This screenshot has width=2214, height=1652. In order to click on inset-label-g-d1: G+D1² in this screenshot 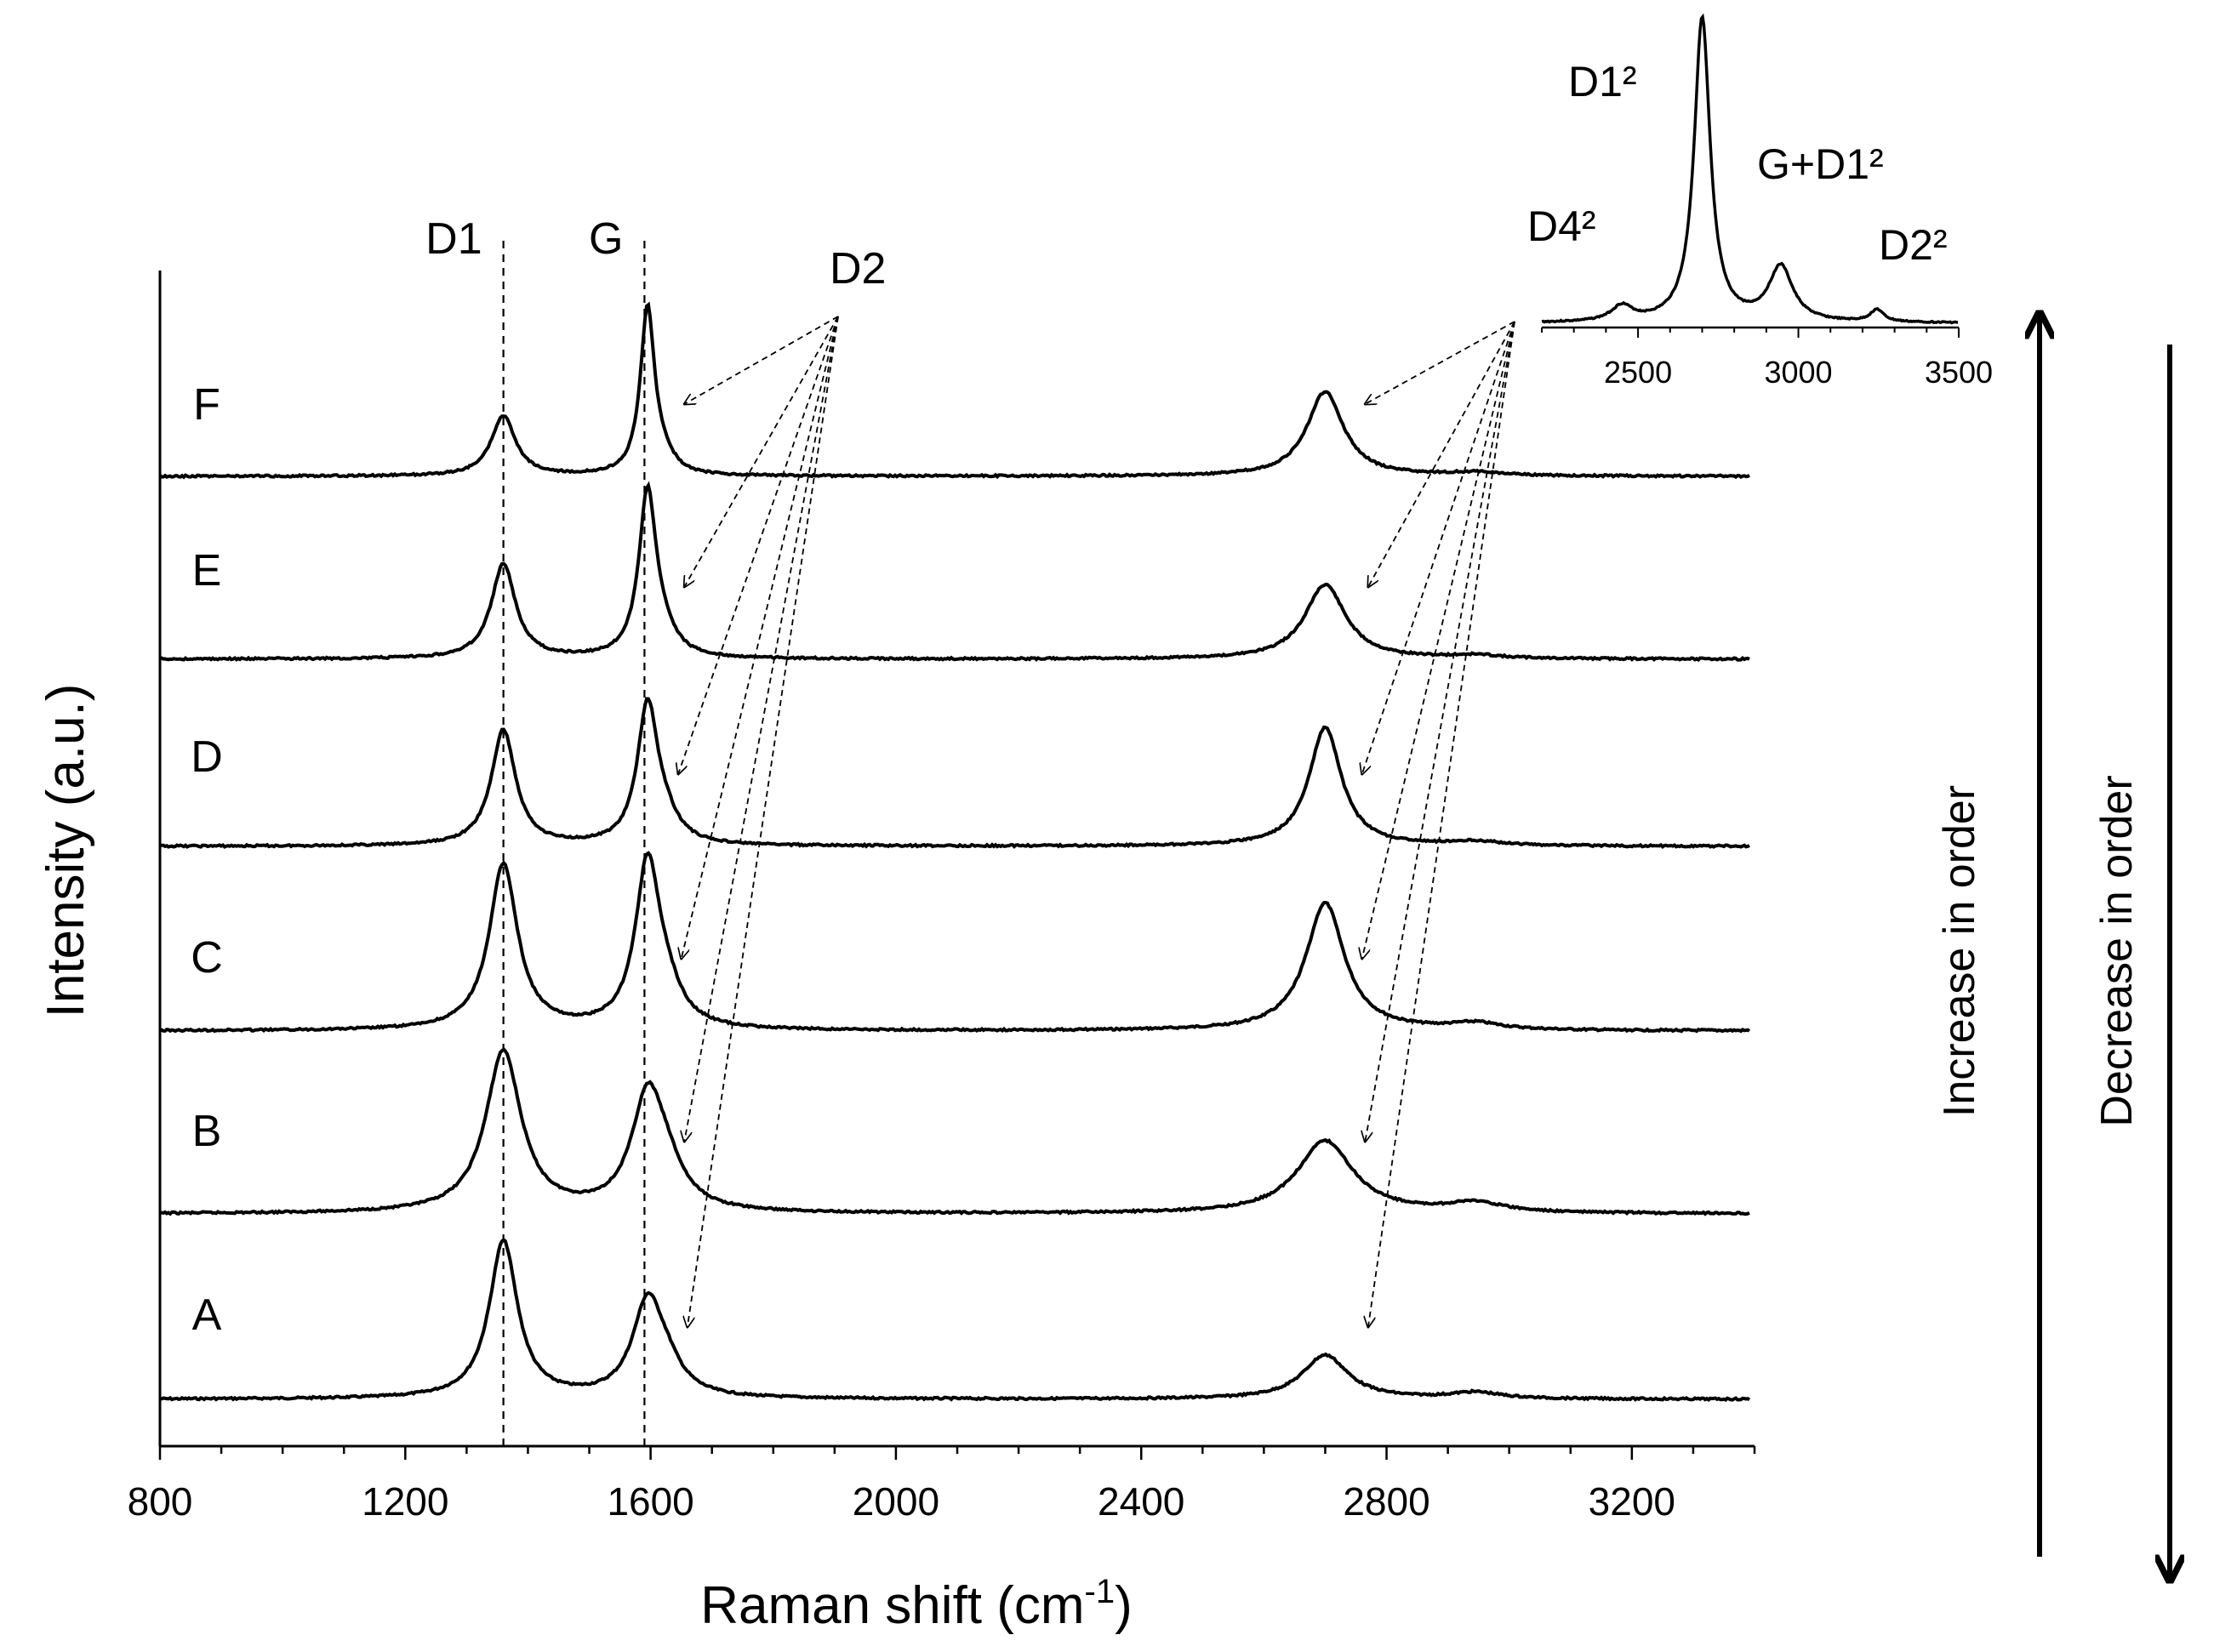, I will do `click(1820, 164)`.